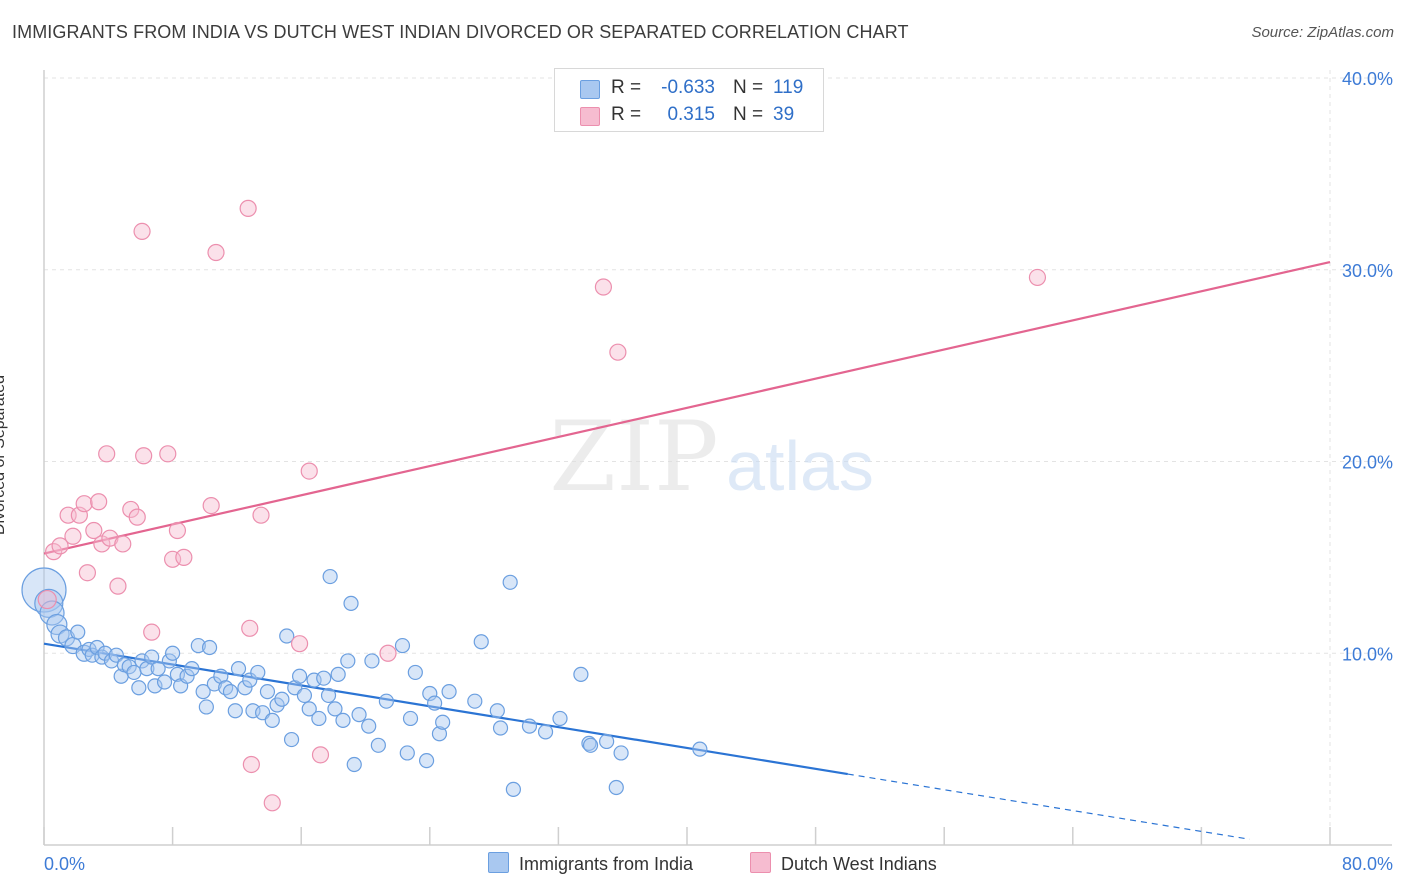 This screenshot has width=1406, height=892. I want to click on watermark-zip: ZIP, so click(633, 457).